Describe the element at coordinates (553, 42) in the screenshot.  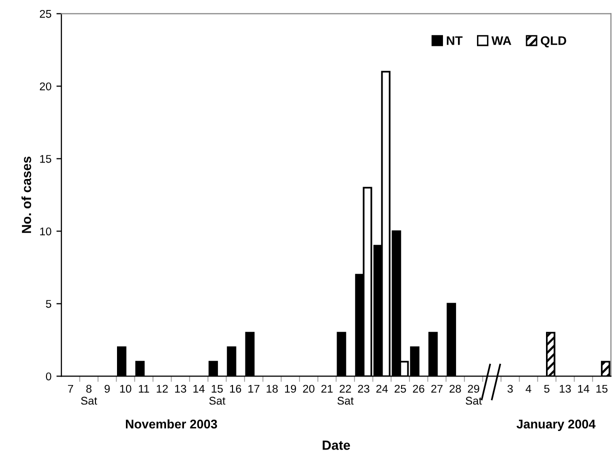
I see `legend-label: QLD` at that location.